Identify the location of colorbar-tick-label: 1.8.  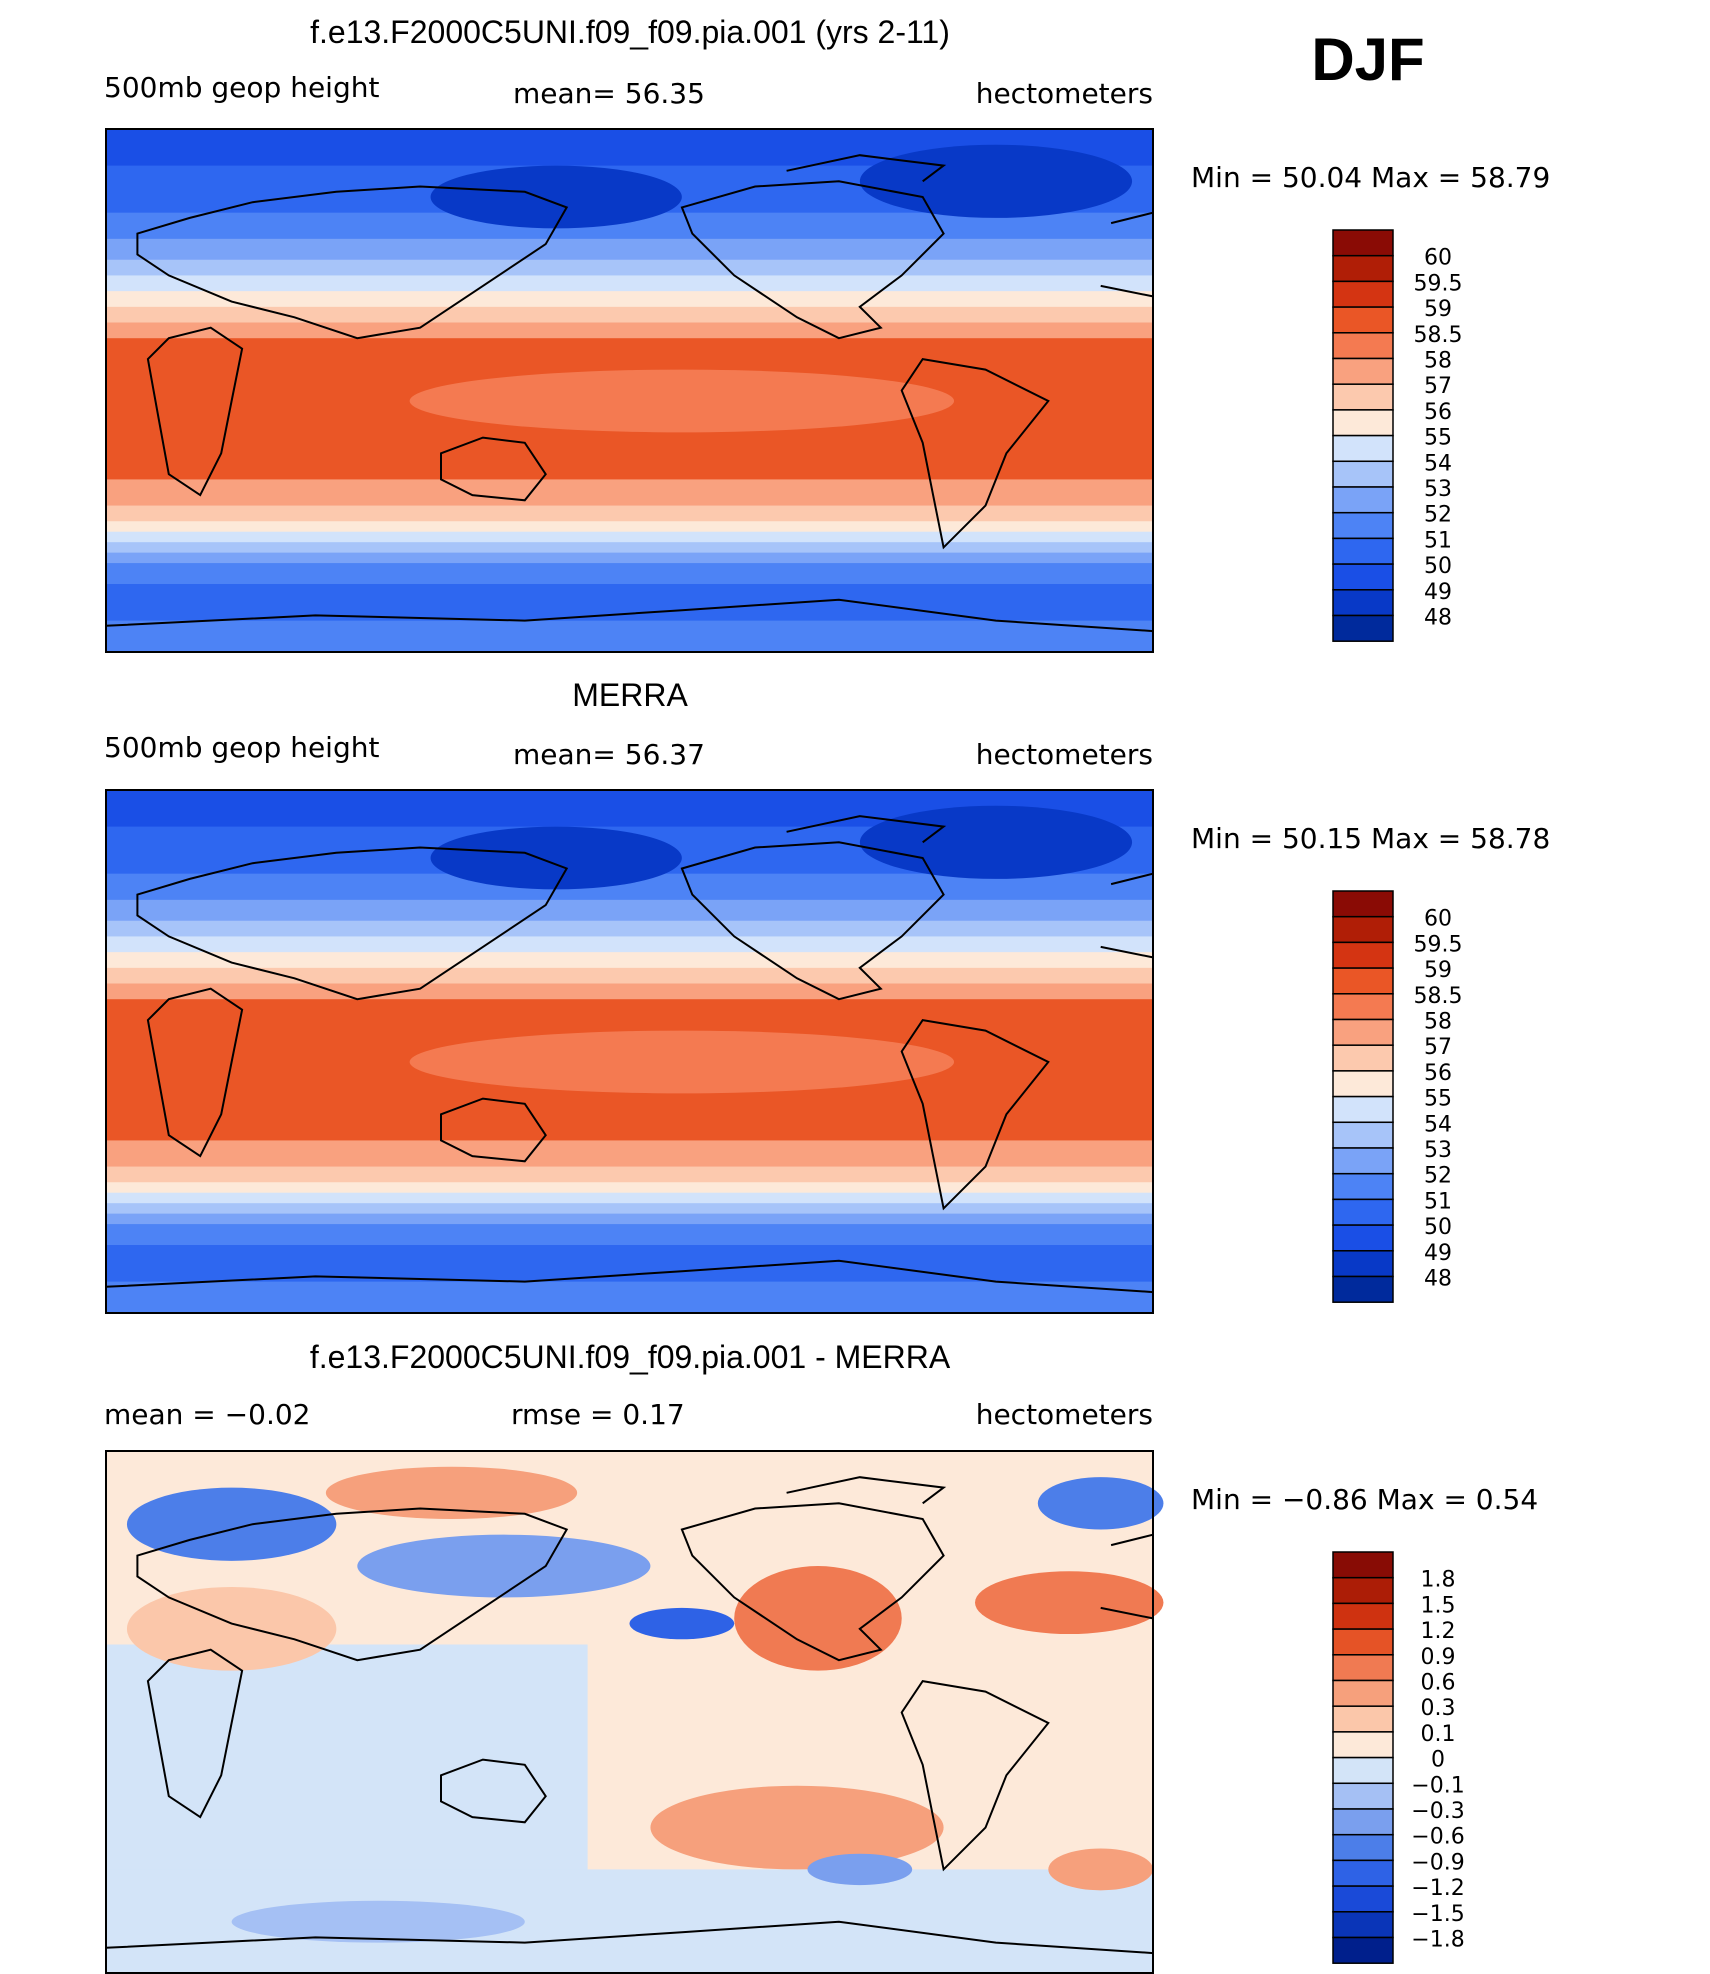
(1438, 1580).